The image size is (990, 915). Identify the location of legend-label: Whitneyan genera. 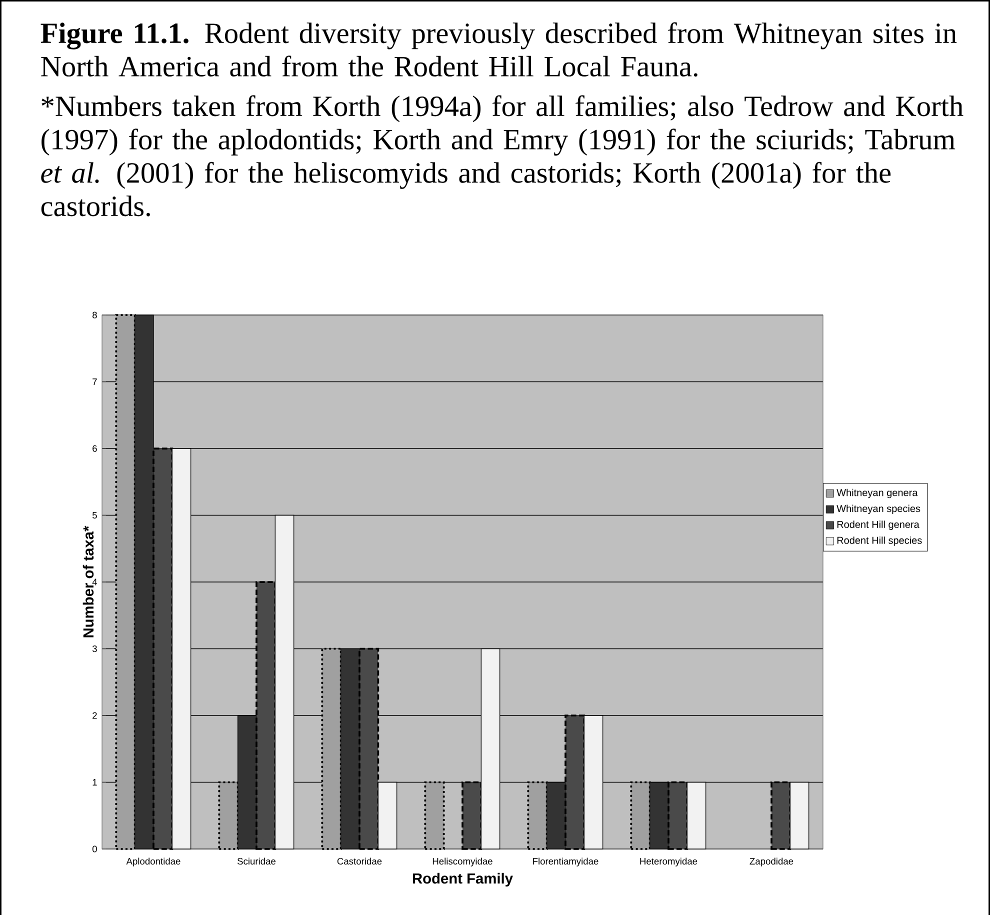
(877, 493).